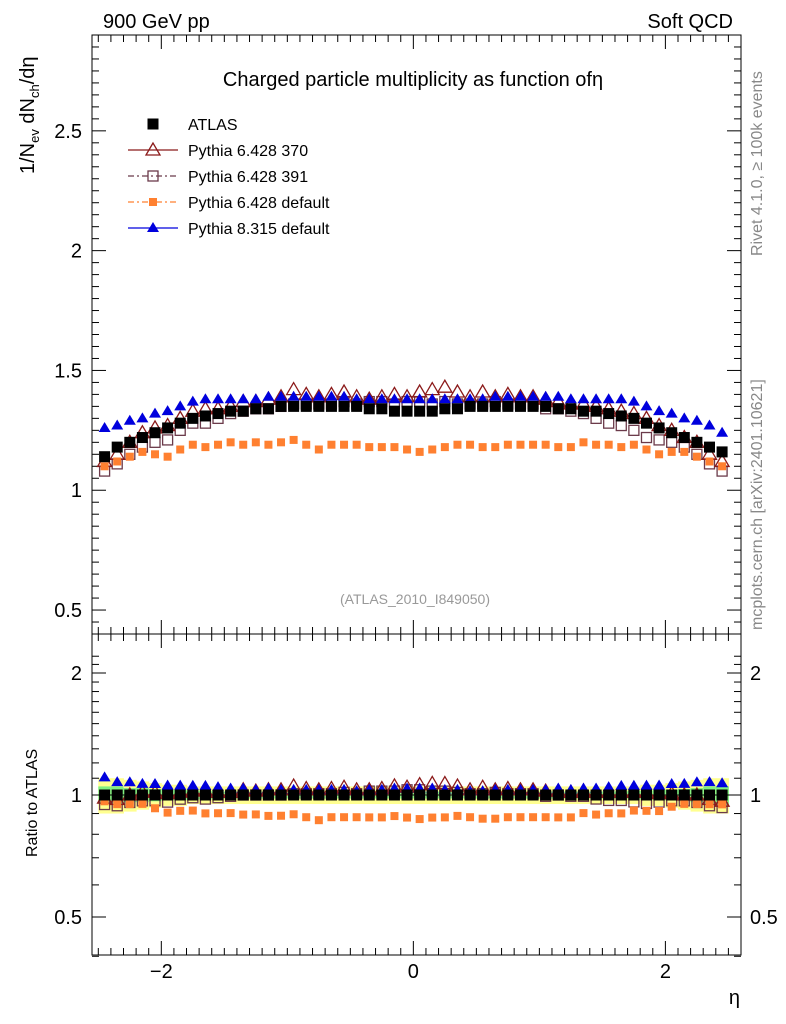 The width and height of the screenshot is (786, 1024). Describe the element at coordinates (415, 599) in the screenshot. I see `analysis-annotation: (ATLAS_2010_I849050)` at that location.